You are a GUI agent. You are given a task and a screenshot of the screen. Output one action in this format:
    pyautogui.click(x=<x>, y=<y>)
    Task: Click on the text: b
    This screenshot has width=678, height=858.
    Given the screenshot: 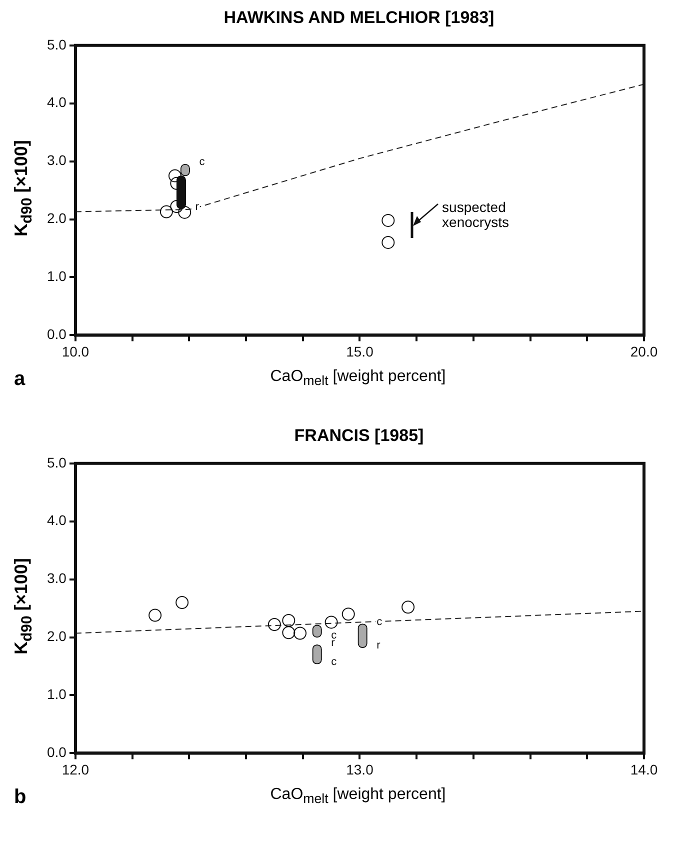 What is the action you would take?
    pyautogui.click(x=20, y=797)
    